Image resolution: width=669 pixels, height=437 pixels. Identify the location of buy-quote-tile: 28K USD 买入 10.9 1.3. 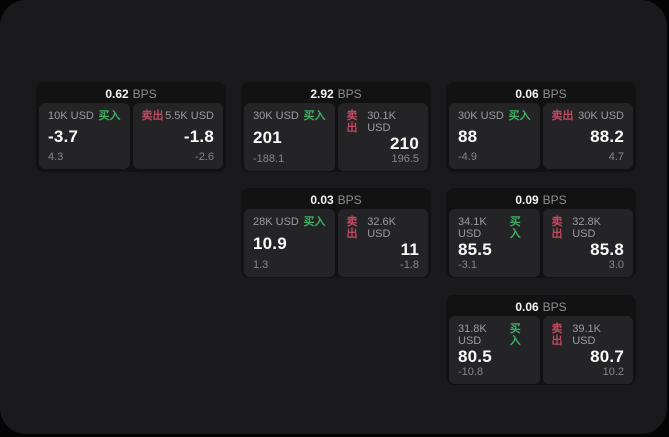
(289, 243).